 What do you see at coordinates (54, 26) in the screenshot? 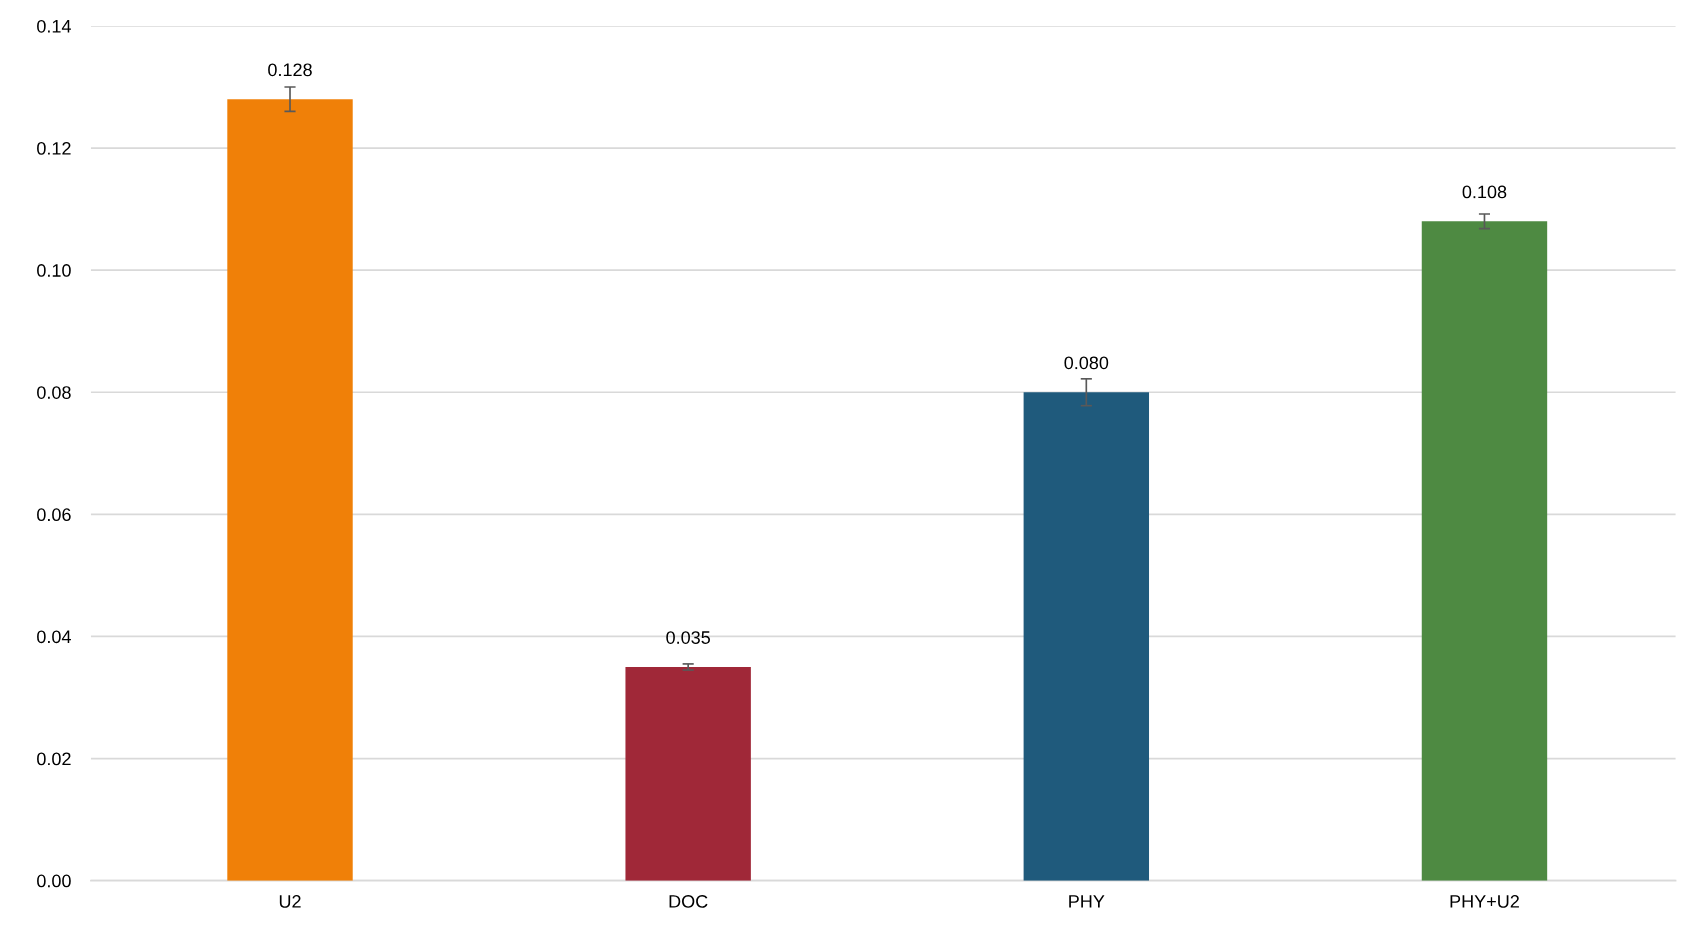
I see `y-tick-label: 0.14` at bounding box center [54, 26].